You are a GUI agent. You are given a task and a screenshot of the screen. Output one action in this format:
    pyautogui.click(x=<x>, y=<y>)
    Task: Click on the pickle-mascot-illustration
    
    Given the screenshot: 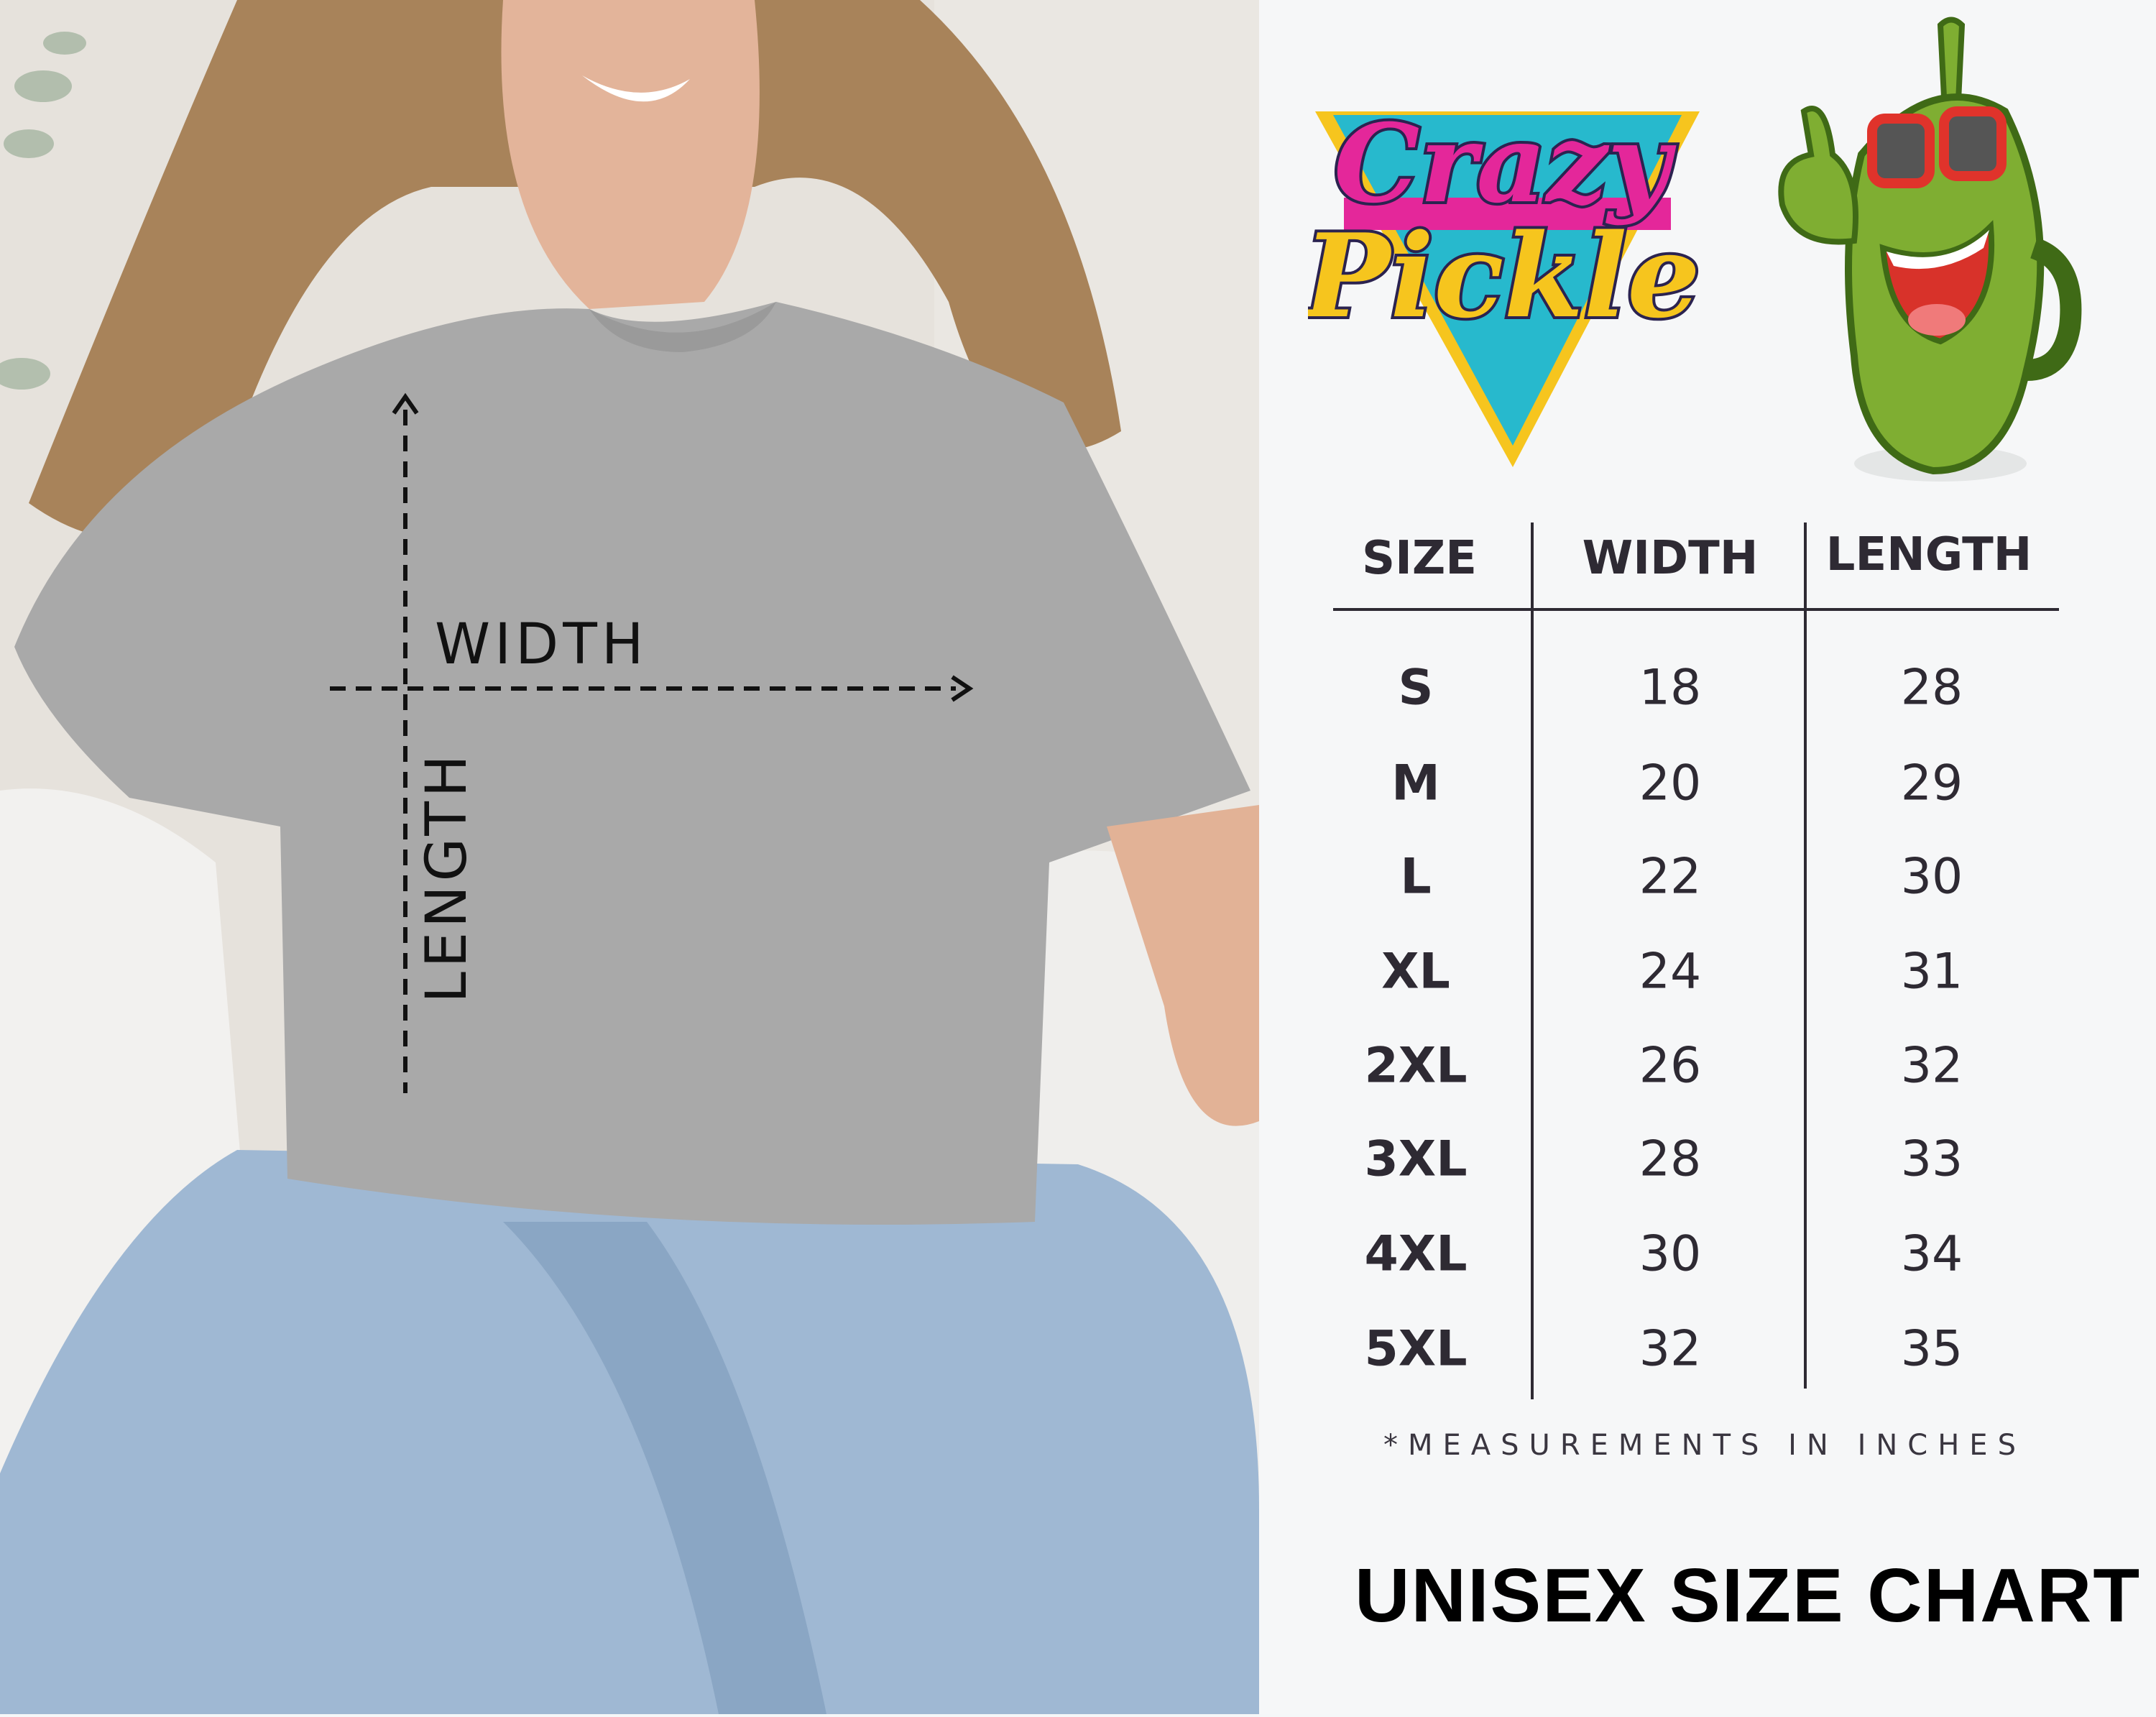 What is the action you would take?
    pyautogui.click(x=1930, y=250)
    